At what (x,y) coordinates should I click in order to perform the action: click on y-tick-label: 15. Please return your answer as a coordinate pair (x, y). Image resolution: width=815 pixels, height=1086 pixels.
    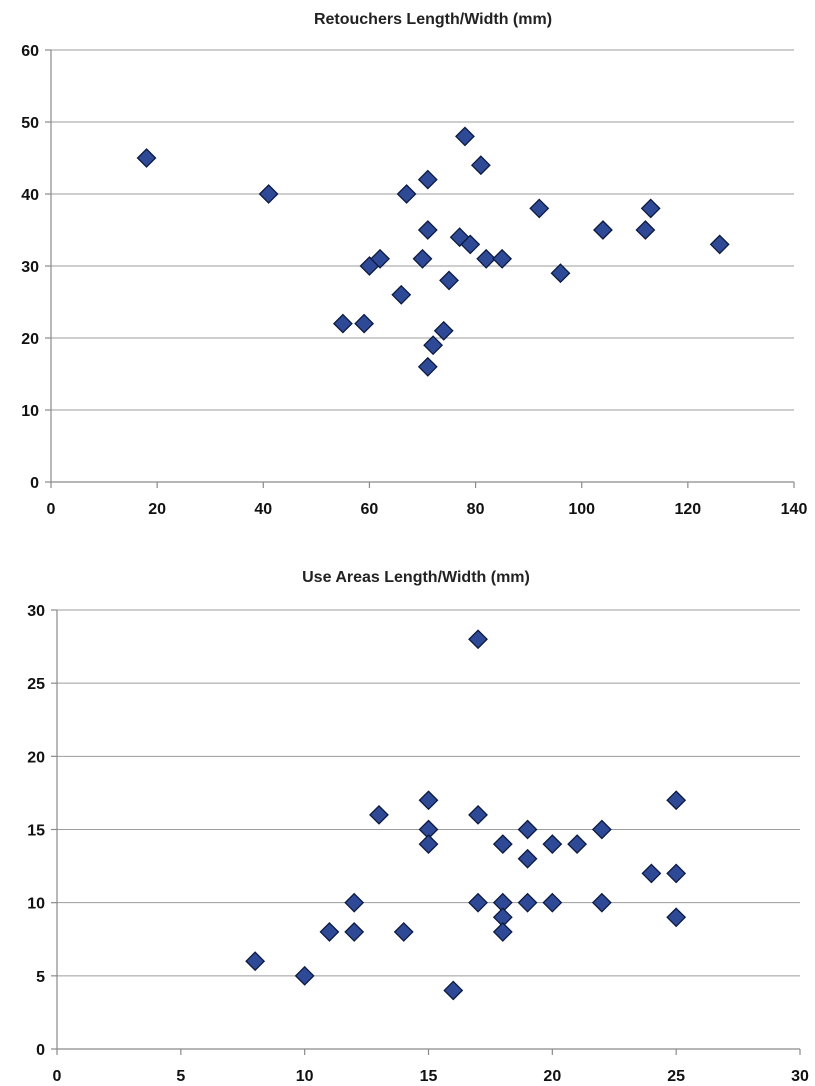
    Looking at the image, I should click on (36, 831).